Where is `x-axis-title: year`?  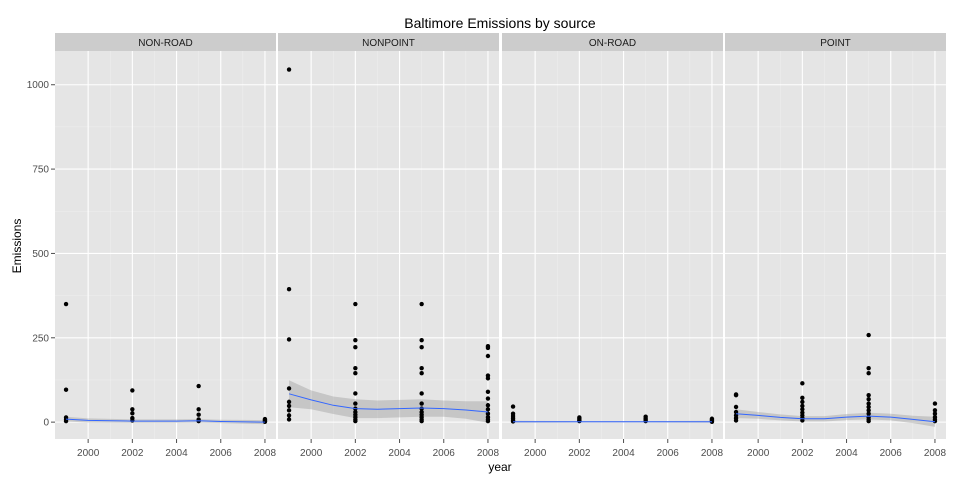
x-axis-title: year is located at coordinates (499, 467).